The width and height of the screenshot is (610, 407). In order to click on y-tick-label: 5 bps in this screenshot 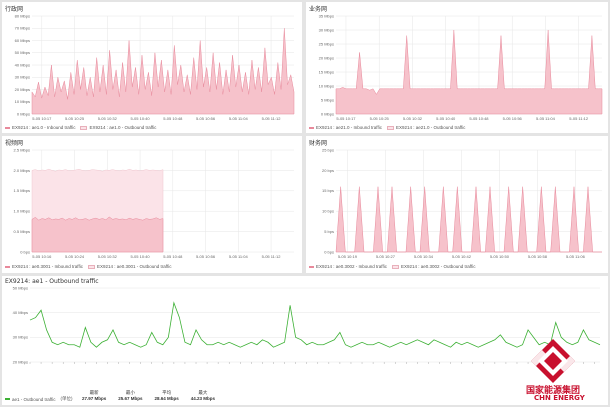, I will do `click(329, 231)`.